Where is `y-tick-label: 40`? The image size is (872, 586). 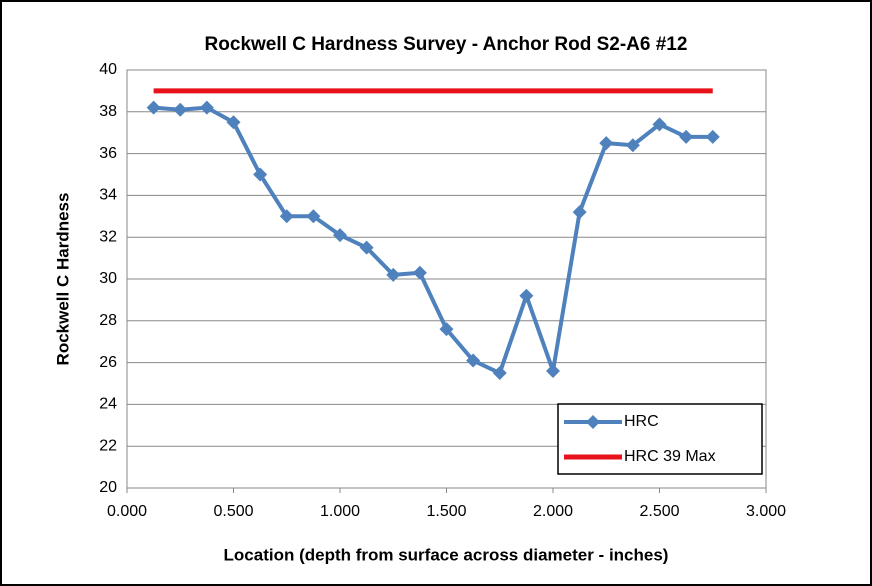
y-tick-label: 40 is located at coordinates (108, 69).